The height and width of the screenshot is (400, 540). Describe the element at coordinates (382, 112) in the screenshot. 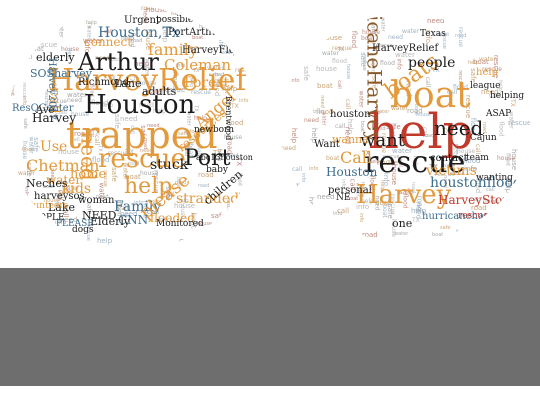

I see `right-cloud-filler-word: water` at that location.